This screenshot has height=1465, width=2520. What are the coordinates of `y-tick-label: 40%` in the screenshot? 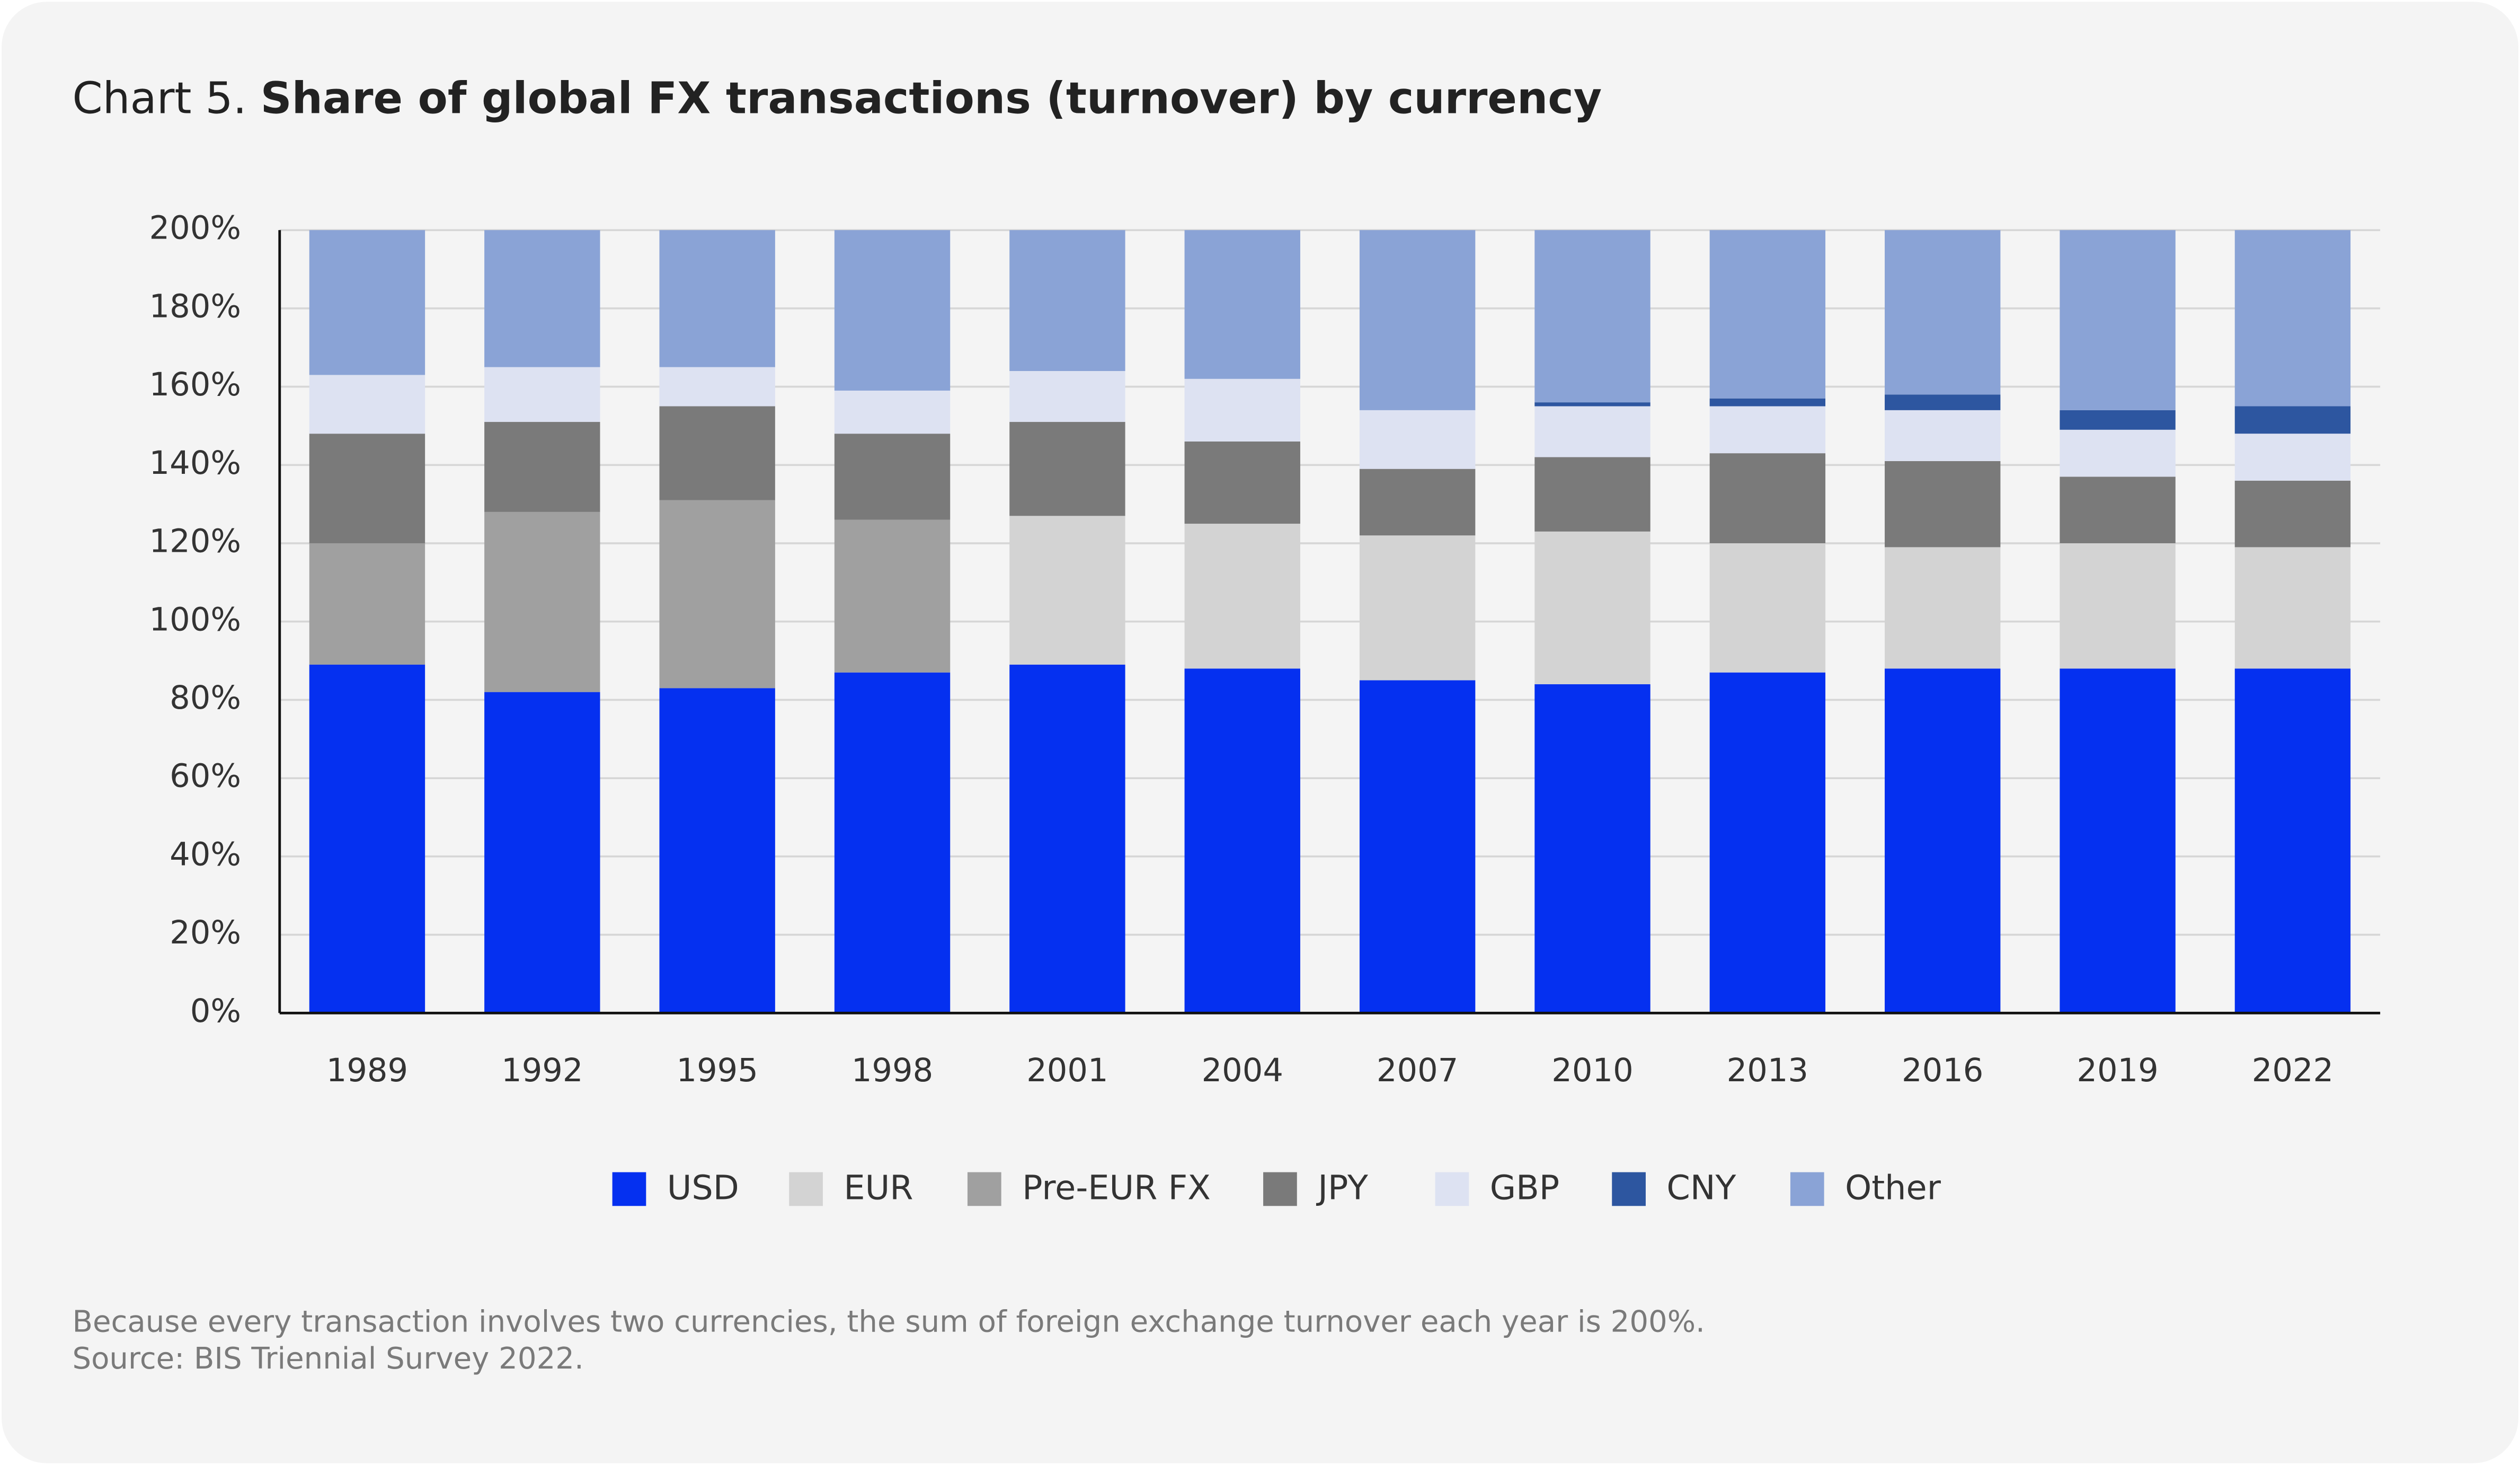 It's located at (205, 854).